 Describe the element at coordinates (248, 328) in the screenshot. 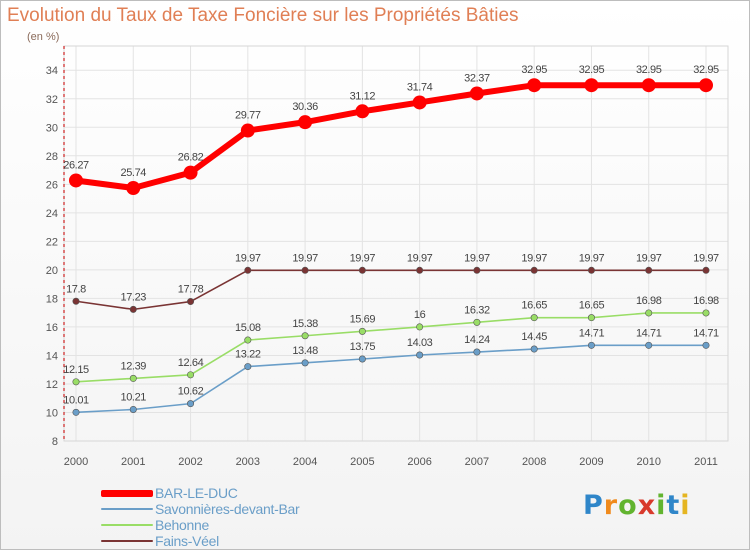

I see `data-label: 15.08` at that location.